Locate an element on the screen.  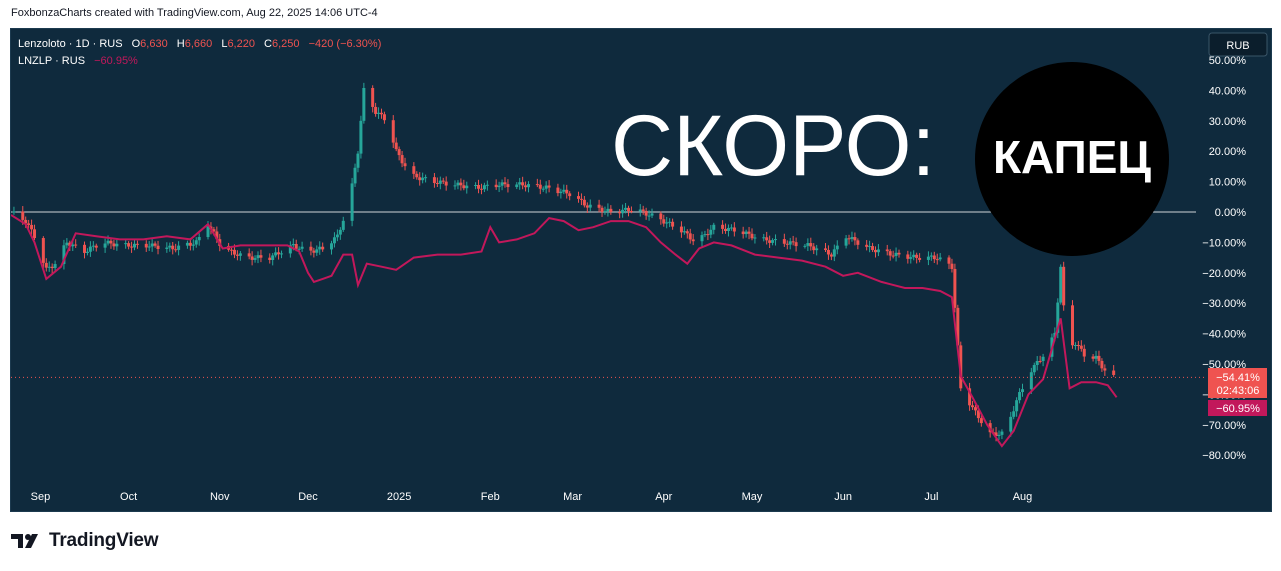
x-tick-label: Dec is located at coordinates (308, 497).